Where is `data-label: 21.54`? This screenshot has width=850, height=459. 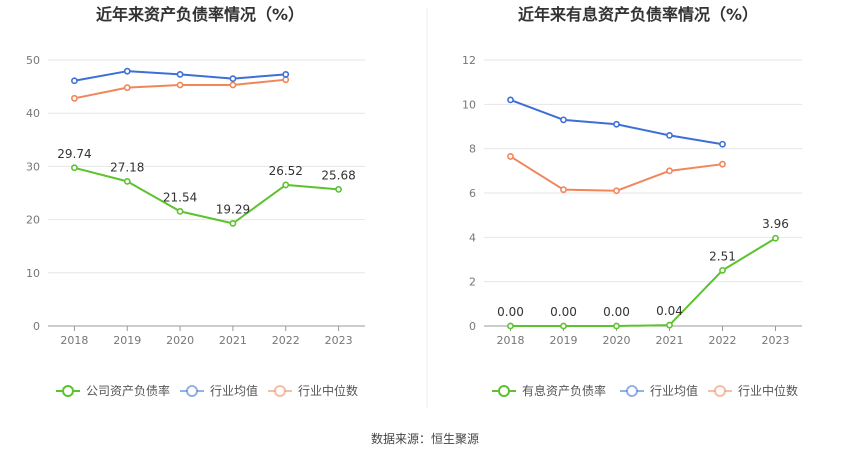
data-label: 21.54 is located at coordinates (180, 197).